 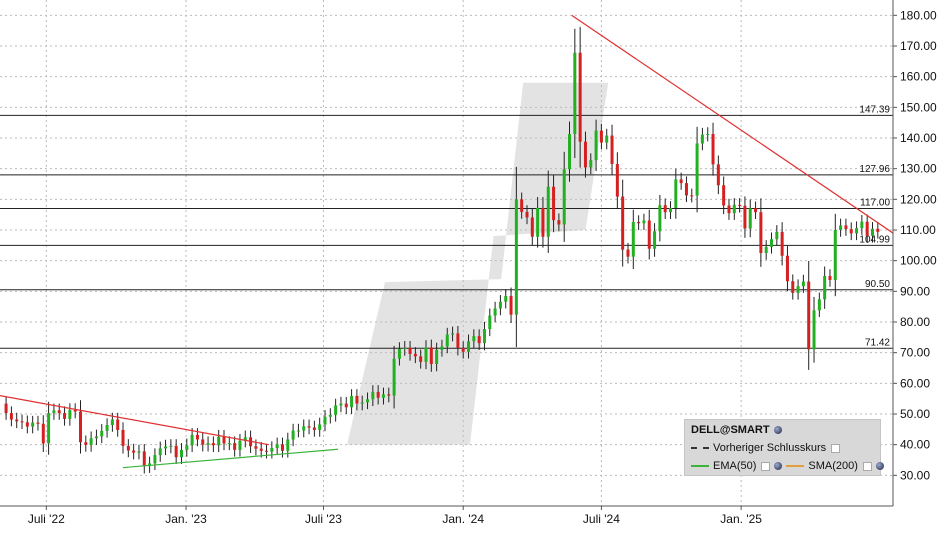 I want to click on y-tick-label: 120.00, so click(x=918, y=199).